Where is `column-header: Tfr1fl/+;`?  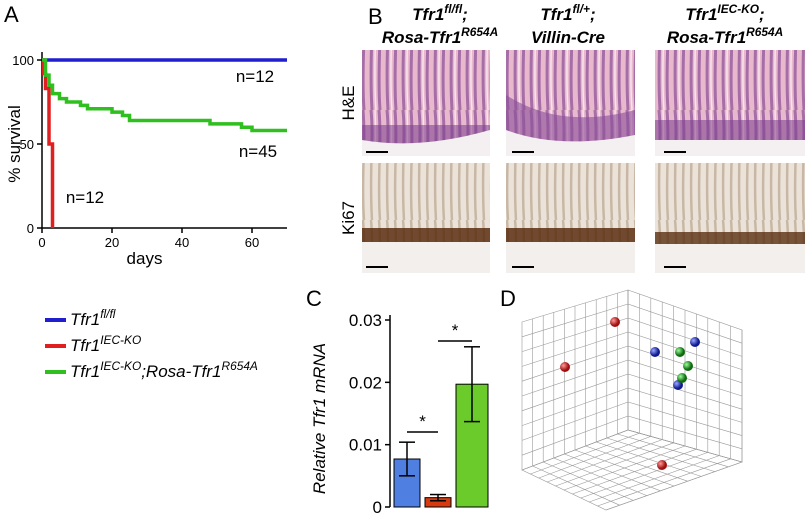
column-header: Tfr1fl/+; is located at coordinates (567, 13).